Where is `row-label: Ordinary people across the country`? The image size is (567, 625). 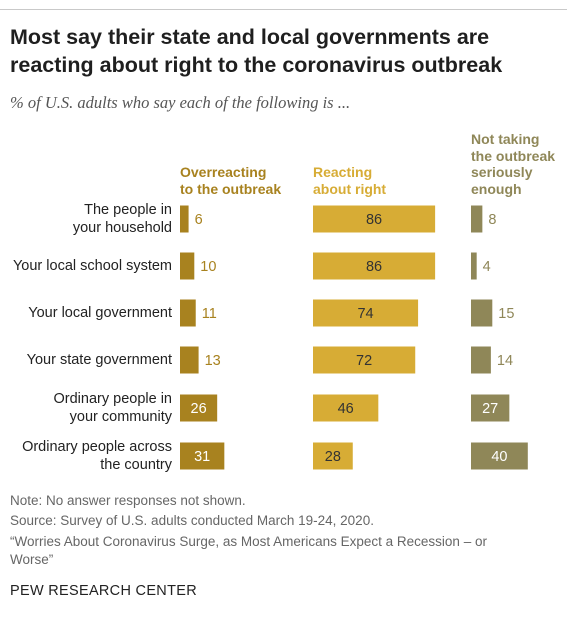 row-label: Ordinary people across the country is located at coordinates (97, 456).